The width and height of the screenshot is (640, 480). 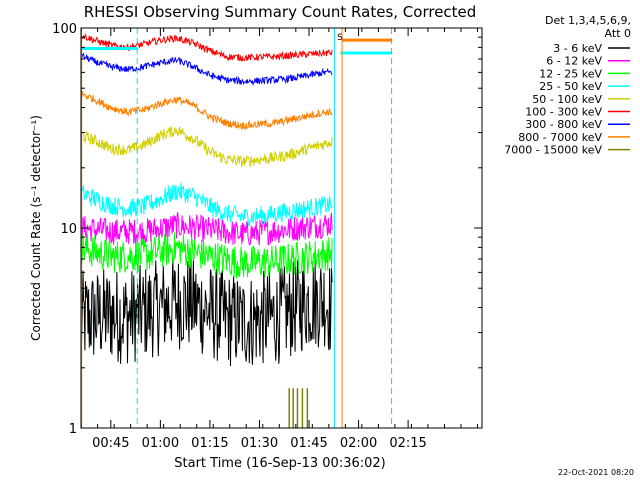 I want to click on legend-label: 6 - 12 keV, so click(x=574, y=61).